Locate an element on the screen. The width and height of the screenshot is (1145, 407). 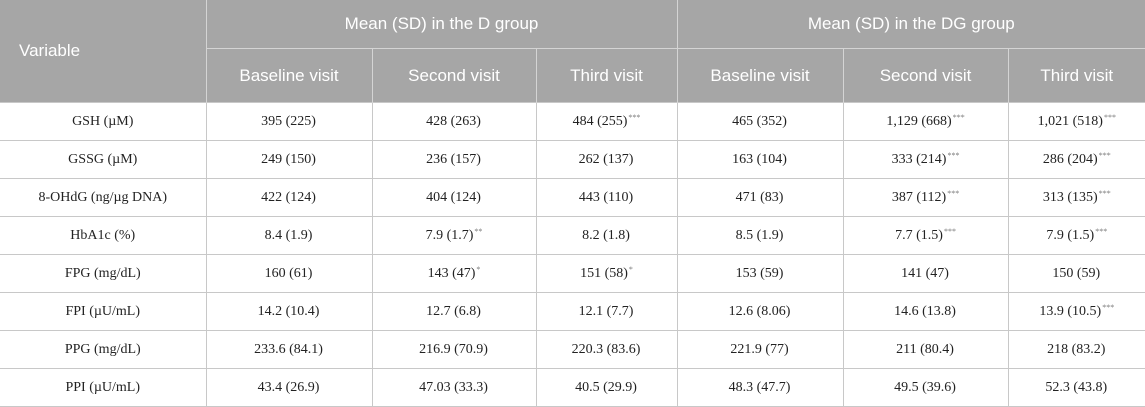
table-cell: 7.7 (1.5)*** is located at coordinates (925, 235).